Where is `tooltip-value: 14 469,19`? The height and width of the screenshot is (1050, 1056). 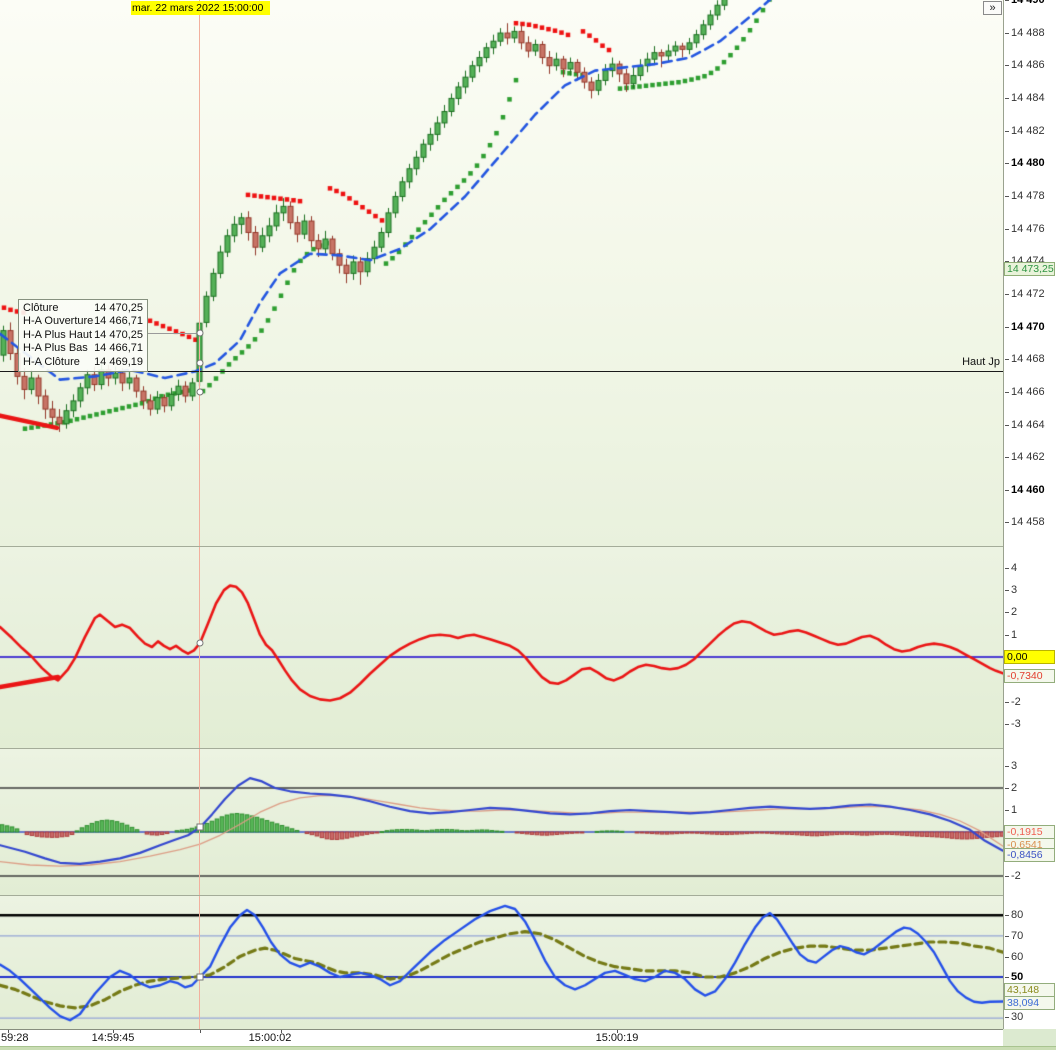
tooltip-value: 14 469,19 is located at coordinates (118, 361).